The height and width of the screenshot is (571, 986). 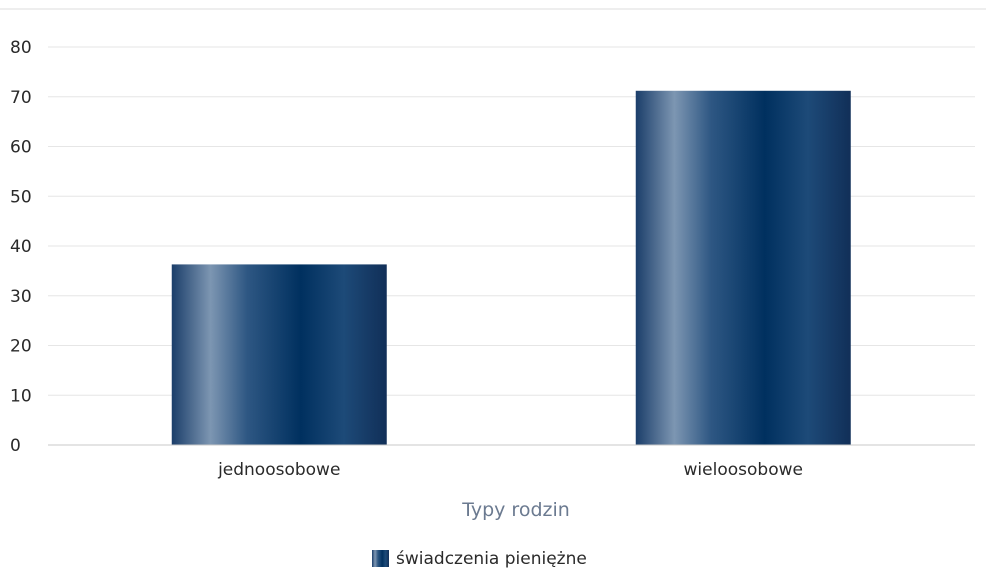 What do you see at coordinates (15, 446) in the screenshot?
I see `y-tick-label: 0` at bounding box center [15, 446].